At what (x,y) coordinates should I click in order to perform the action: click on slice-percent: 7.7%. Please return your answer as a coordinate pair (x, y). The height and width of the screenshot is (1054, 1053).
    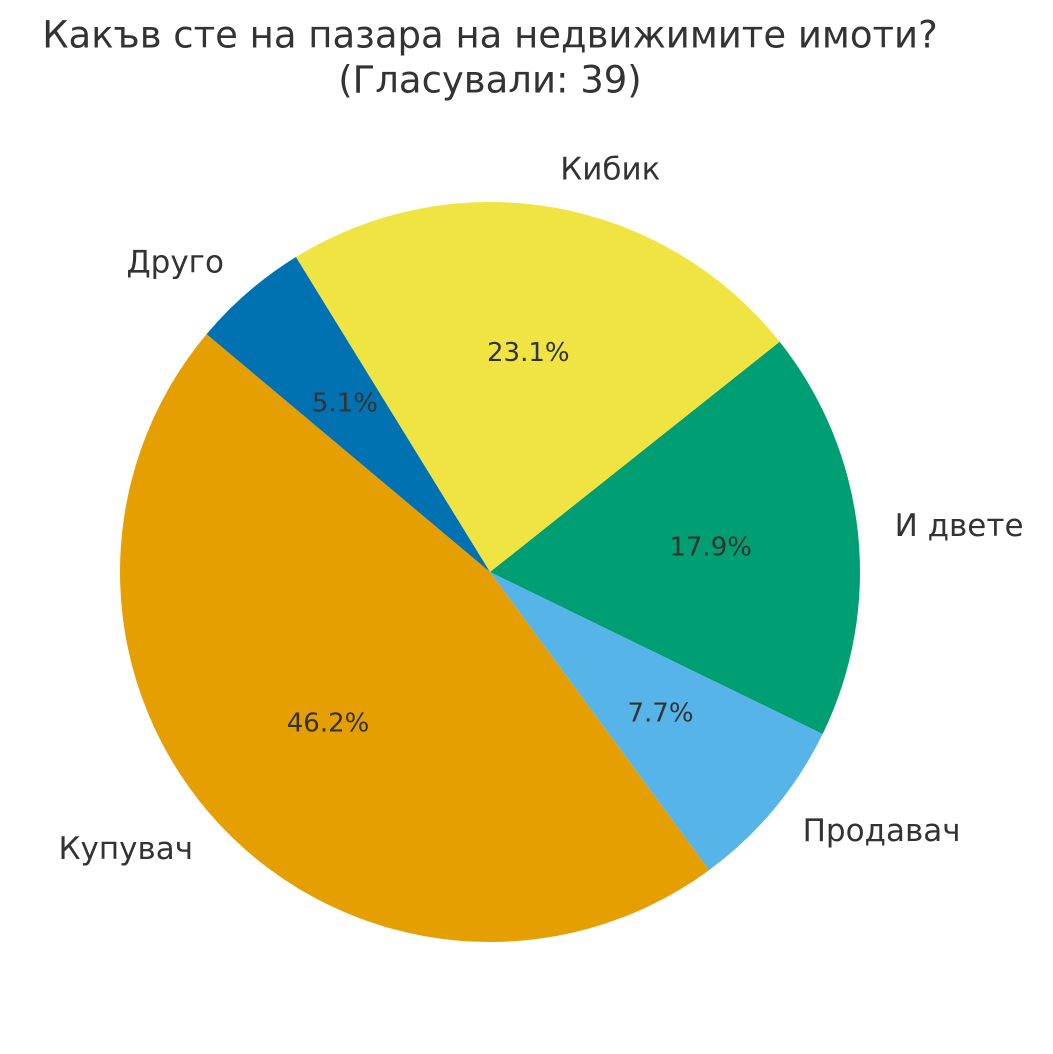
    Looking at the image, I should click on (660, 714).